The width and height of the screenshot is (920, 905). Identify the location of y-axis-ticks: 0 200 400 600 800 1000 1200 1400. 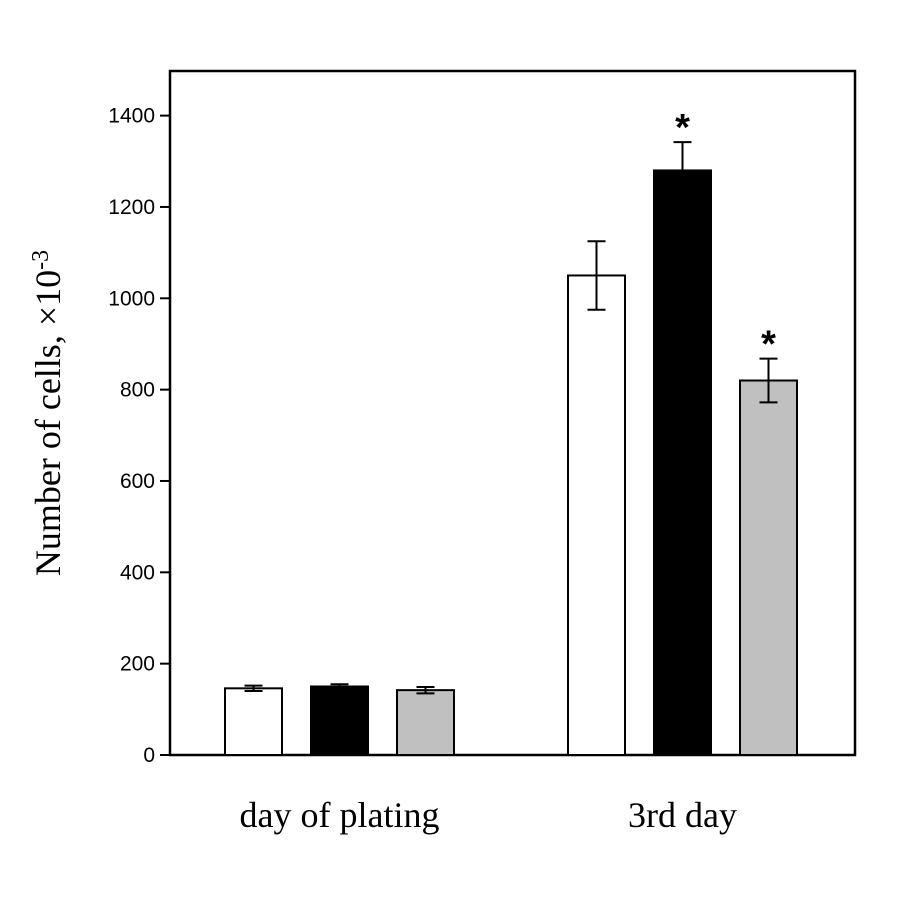
(139, 436).